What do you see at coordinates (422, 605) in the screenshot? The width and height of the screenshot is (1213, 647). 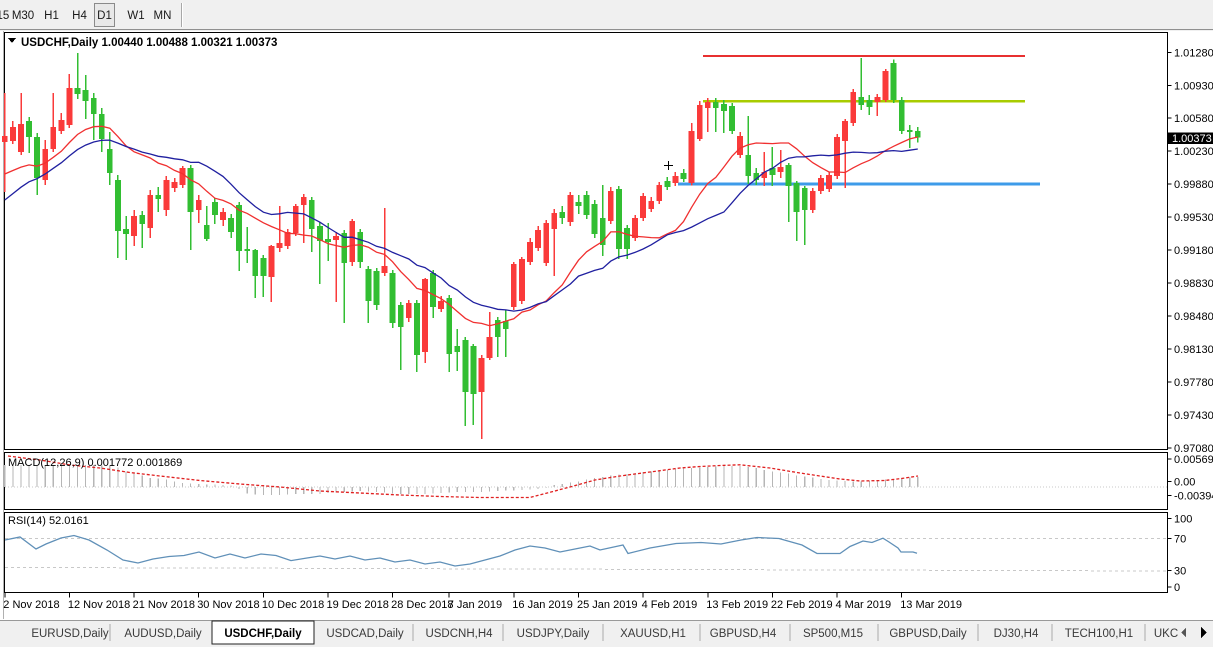 I see `svg-text: 28 Dec 2018` at bounding box center [422, 605].